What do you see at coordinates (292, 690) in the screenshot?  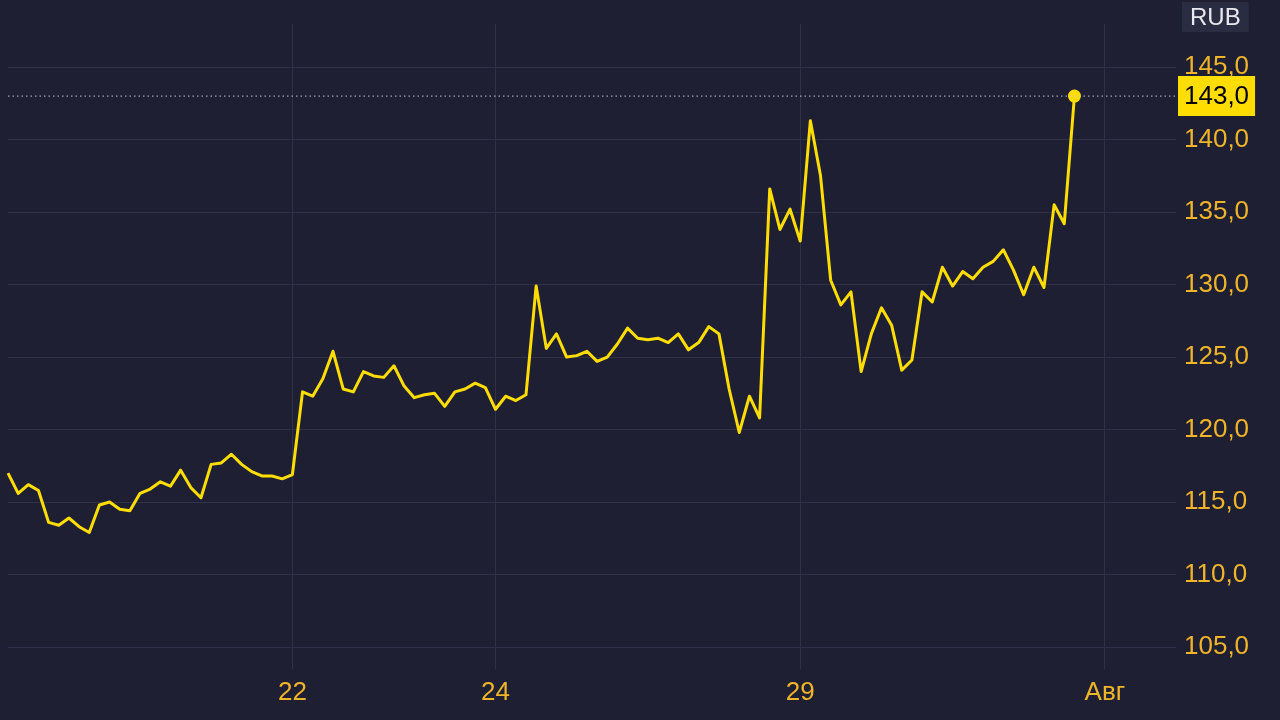 I see `x-tick-label: 22` at bounding box center [292, 690].